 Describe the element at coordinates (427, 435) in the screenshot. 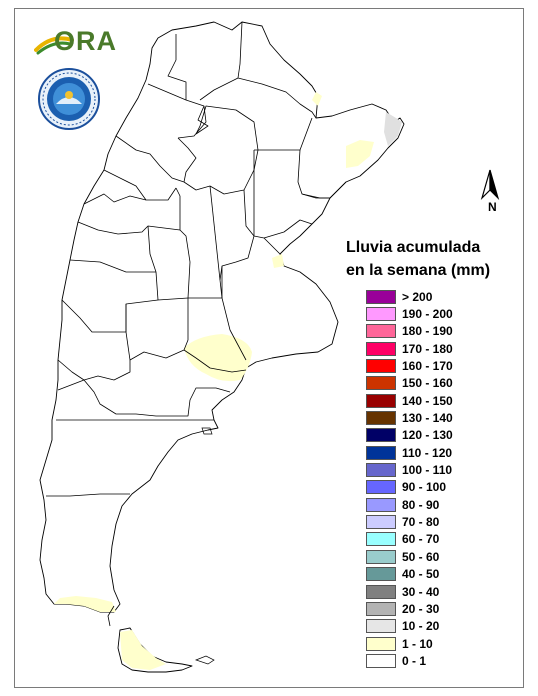

I see `legend-label: 120 - 130` at that location.